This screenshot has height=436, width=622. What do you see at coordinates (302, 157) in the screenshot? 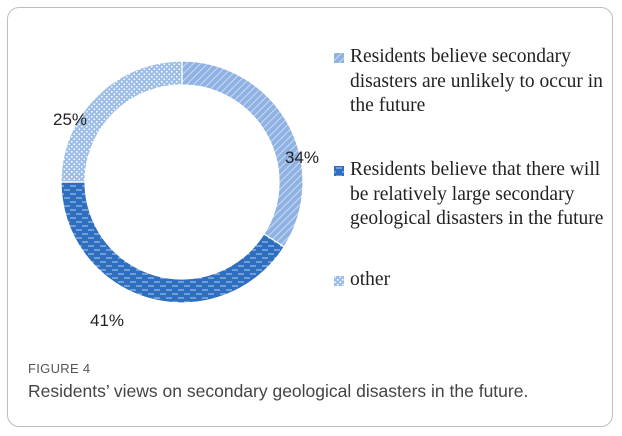
I see `slice-value-label-1: 34%` at bounding box center [302, 157].